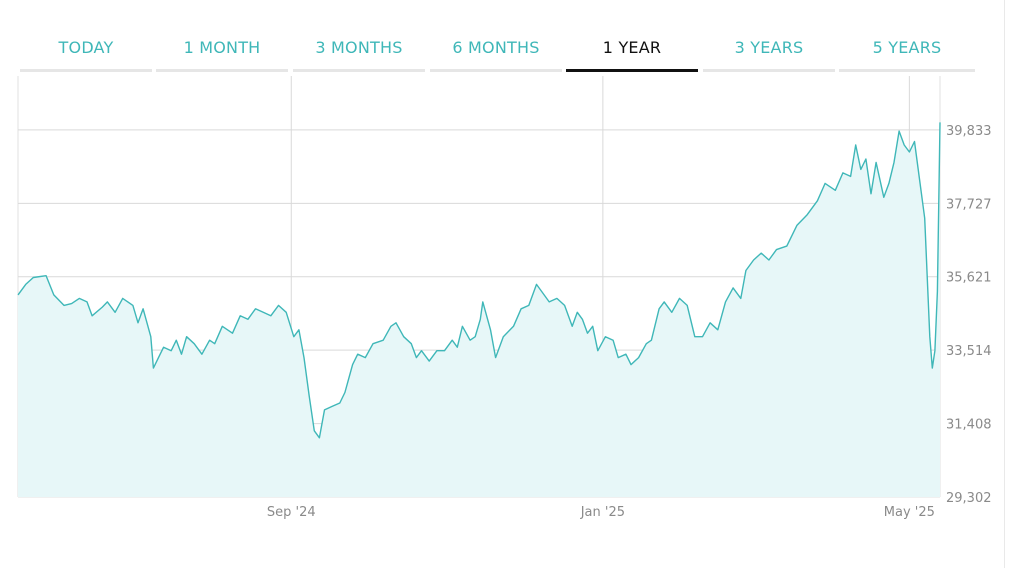  I want to click on tab-1-year: 1 YEAR, so click(632, 49).